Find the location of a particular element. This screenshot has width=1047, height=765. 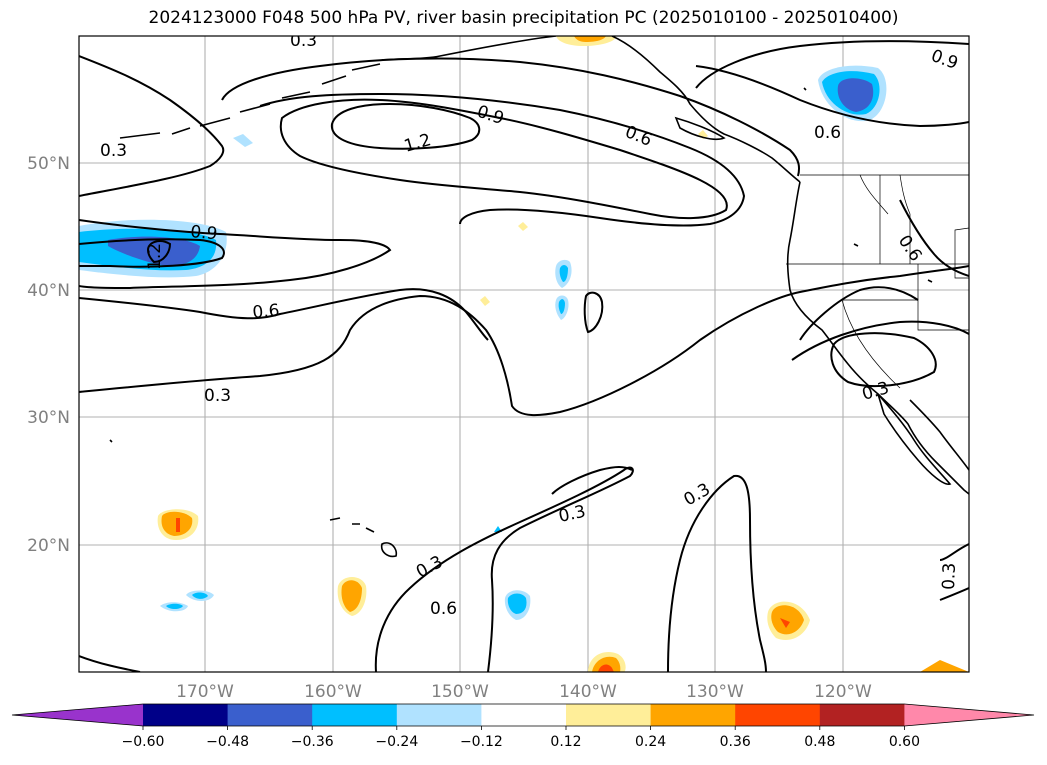

colorbar-tick-label: 0.60 is located at coordinates (904, 742).